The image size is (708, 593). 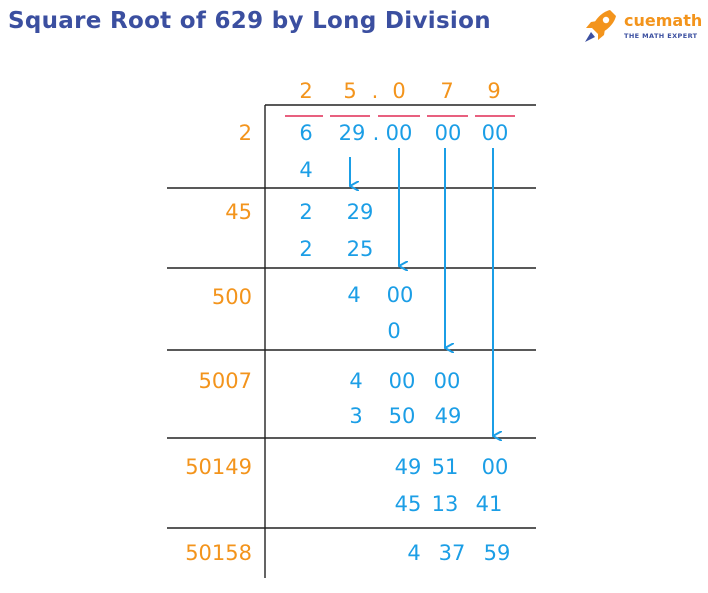 I want to click on logo-tagline: THE MATH EXPERT, so click(x=661, y=36).